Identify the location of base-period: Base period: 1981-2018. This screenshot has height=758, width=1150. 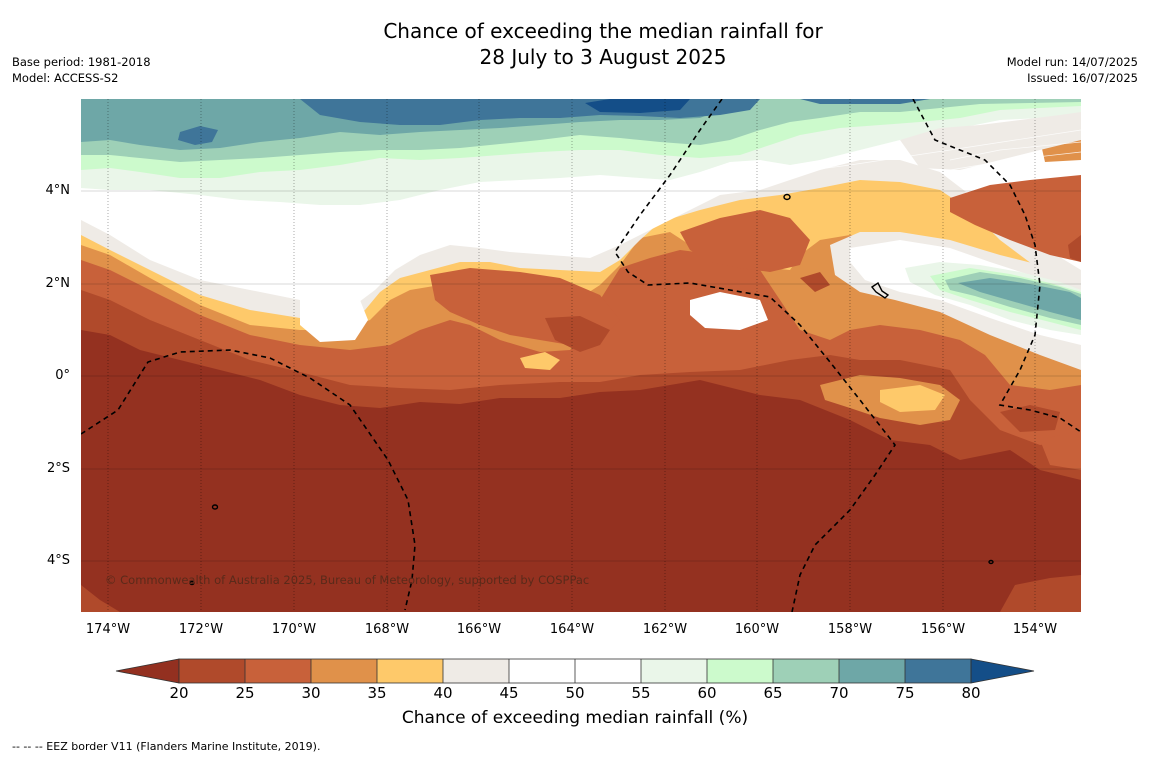
(81, 62).